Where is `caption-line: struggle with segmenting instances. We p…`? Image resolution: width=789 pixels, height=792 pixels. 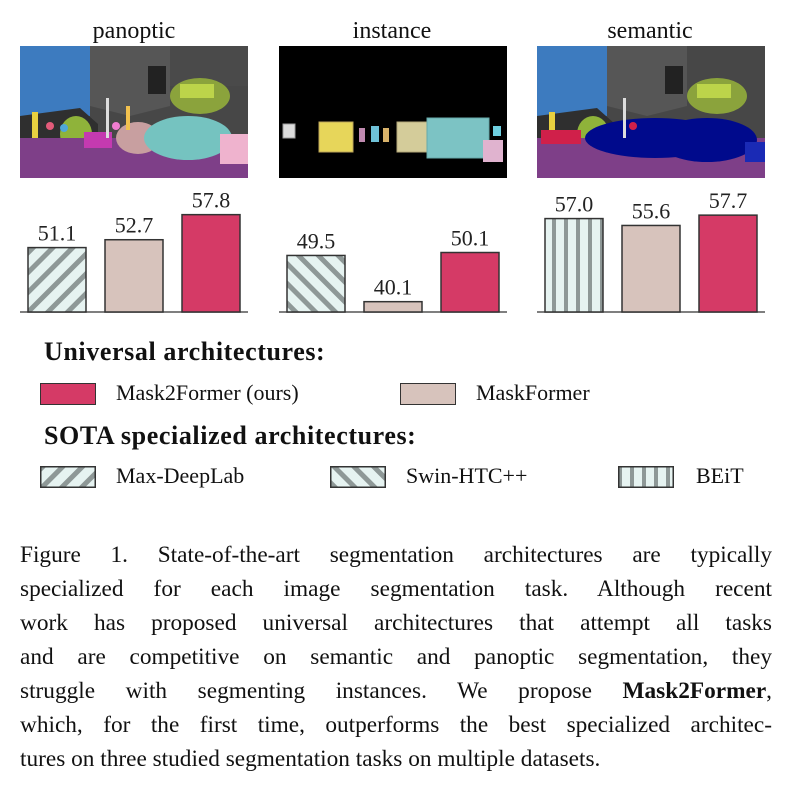 caption-line: struggle with segmenting instances. We p… is located at coordinates (396, 691).